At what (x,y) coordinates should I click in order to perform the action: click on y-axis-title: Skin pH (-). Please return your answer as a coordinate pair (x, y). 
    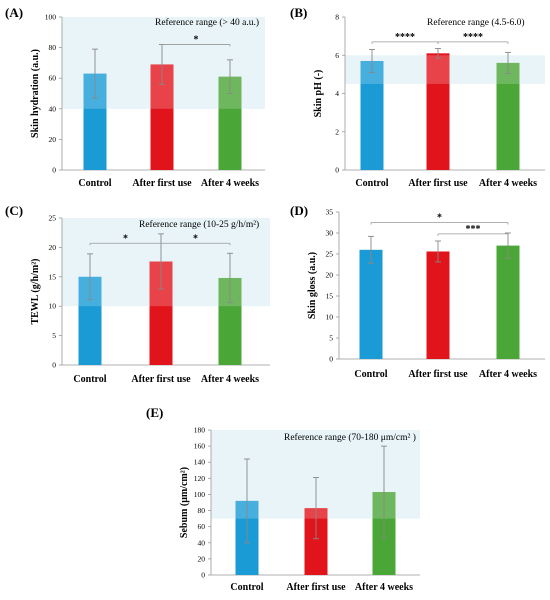
    Looking at the image, I should click on (318, 94).